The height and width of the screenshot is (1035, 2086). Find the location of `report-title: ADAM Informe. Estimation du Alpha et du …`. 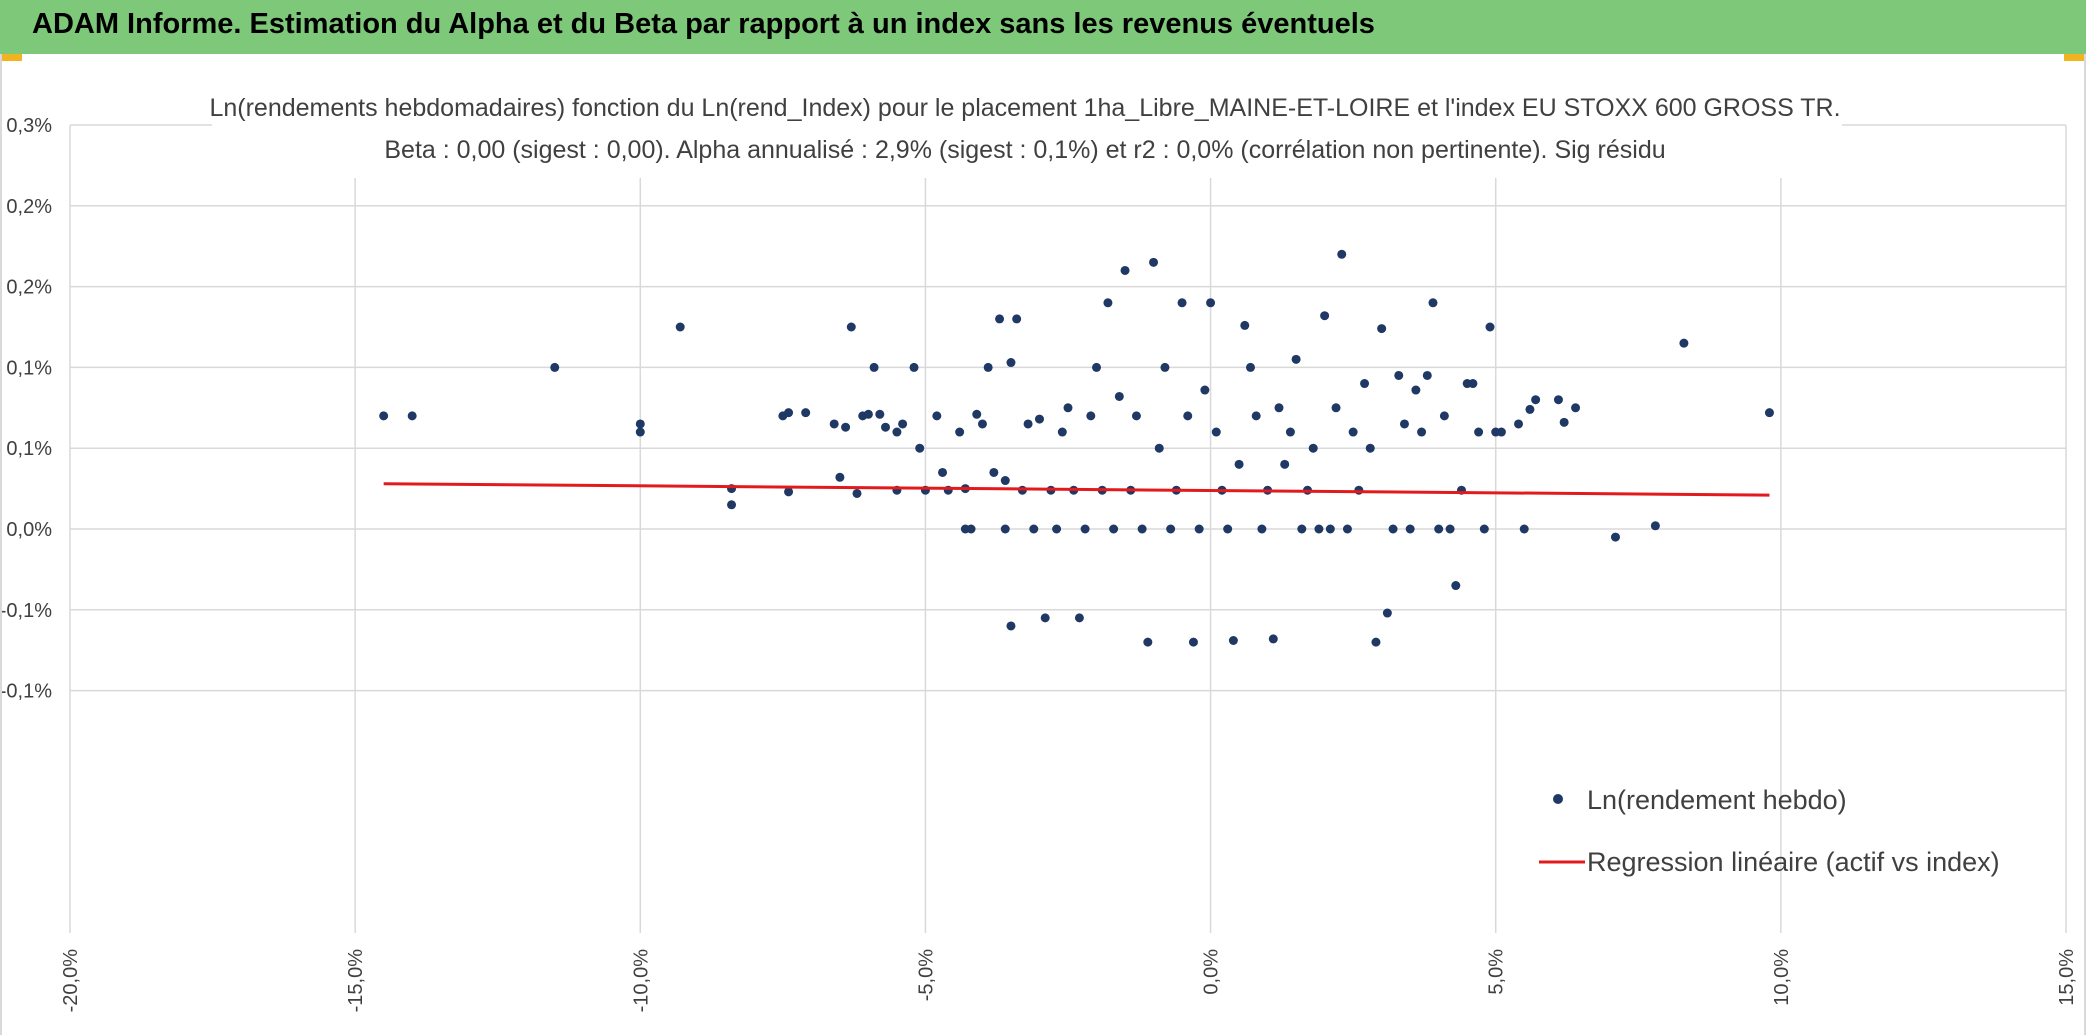

report-title: ADAM Informe. Estimation du Alpha et du … is located at coordinates (703, 24).